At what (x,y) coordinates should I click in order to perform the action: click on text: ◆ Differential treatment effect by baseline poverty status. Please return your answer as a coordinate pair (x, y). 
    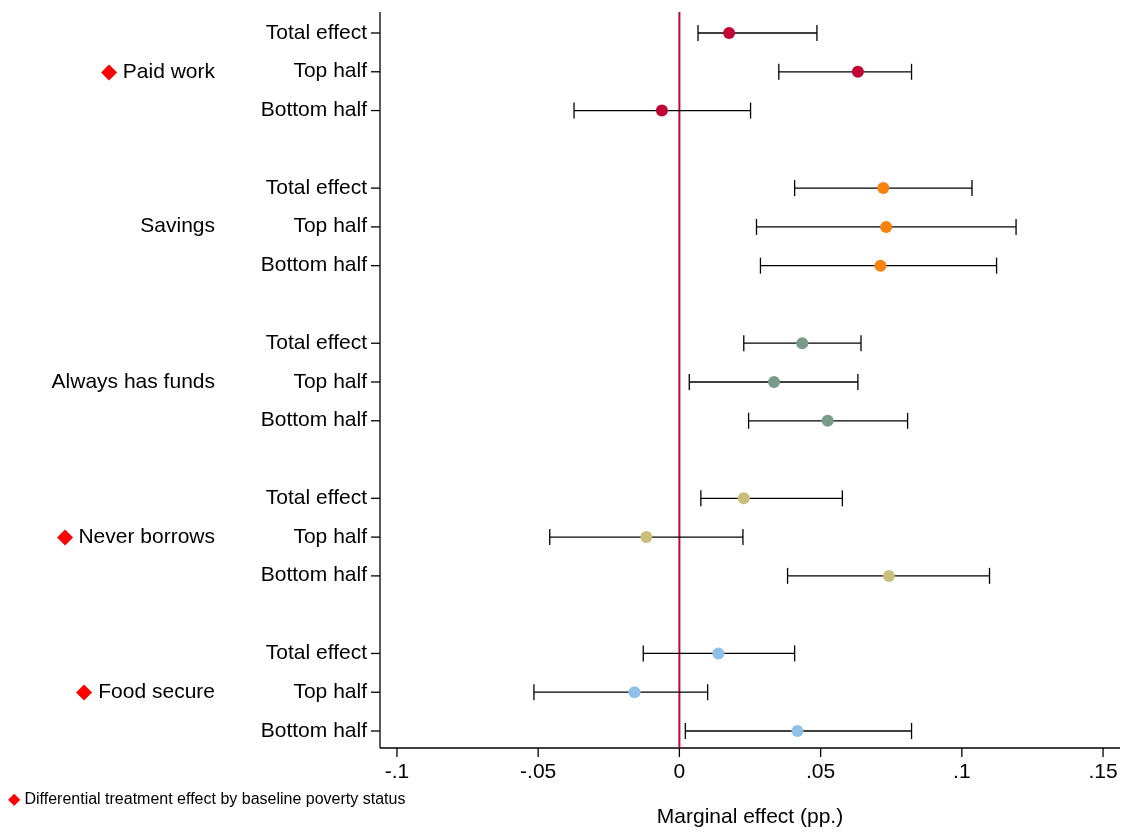
    Looking at the image, I should click on (207, 799).